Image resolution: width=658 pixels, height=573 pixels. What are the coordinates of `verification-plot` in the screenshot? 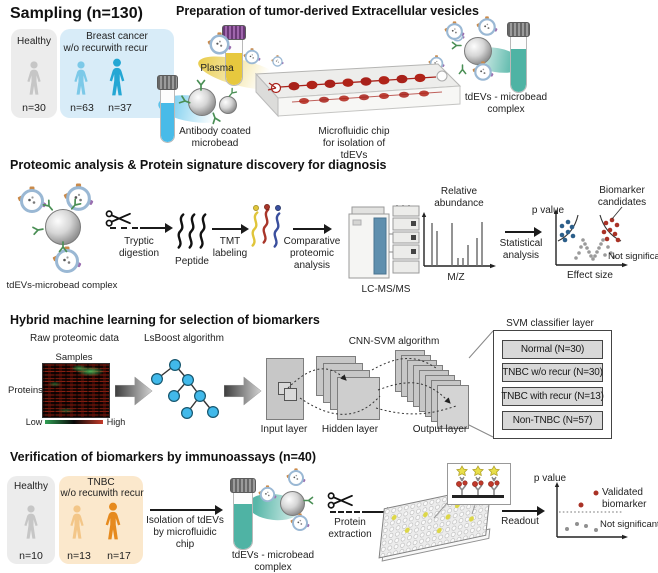 It's located at (591, 511).